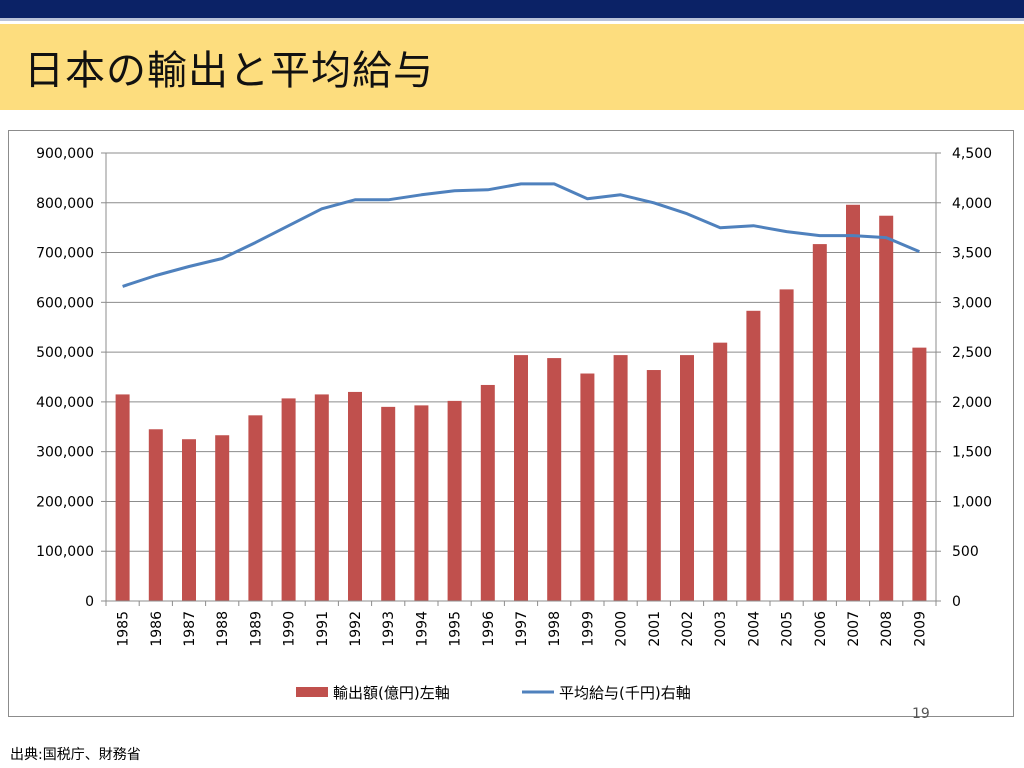 The height and width of the screenshot is (768, 1024). Describe the element at coordinates (972, 204) in the screenshot. I see `right-tick-label: 4,000` at that location.